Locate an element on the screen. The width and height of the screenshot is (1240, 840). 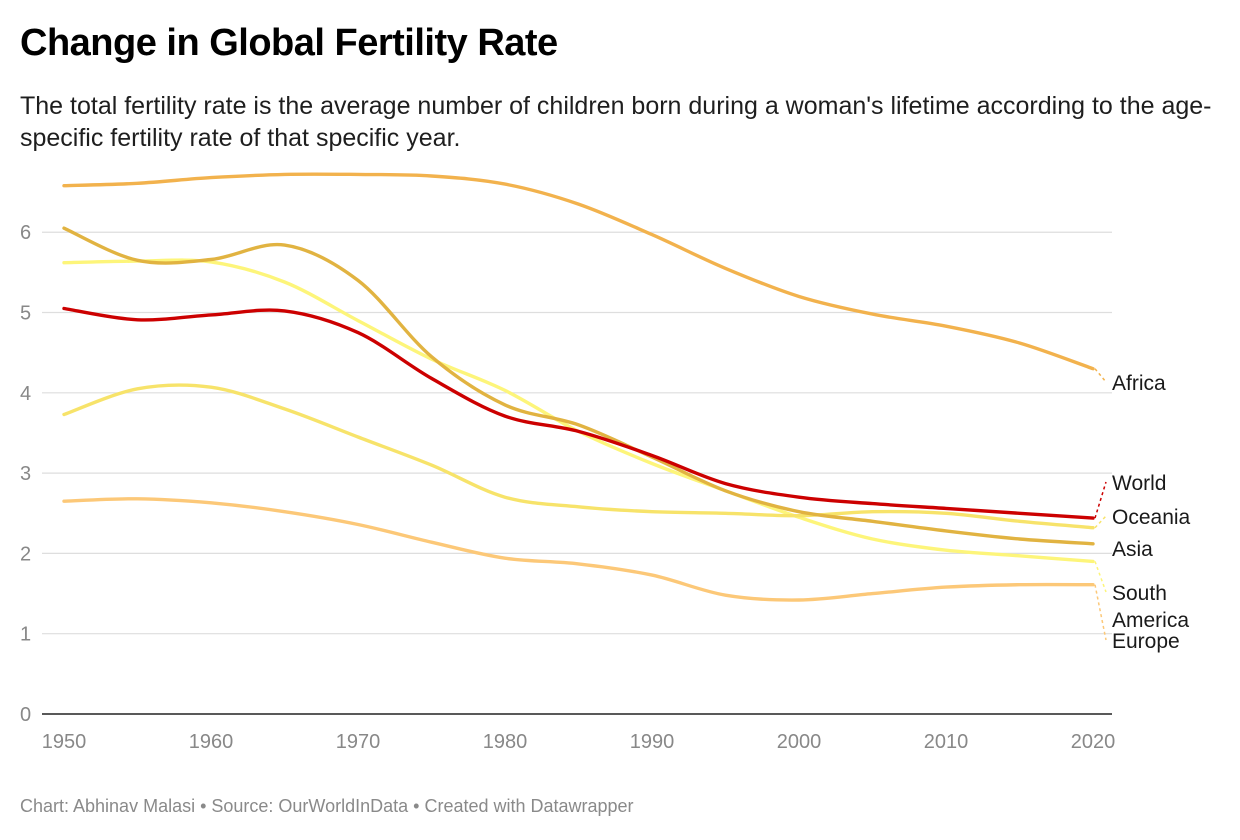
series-label-world: World is located at coordinates (1139, 483).